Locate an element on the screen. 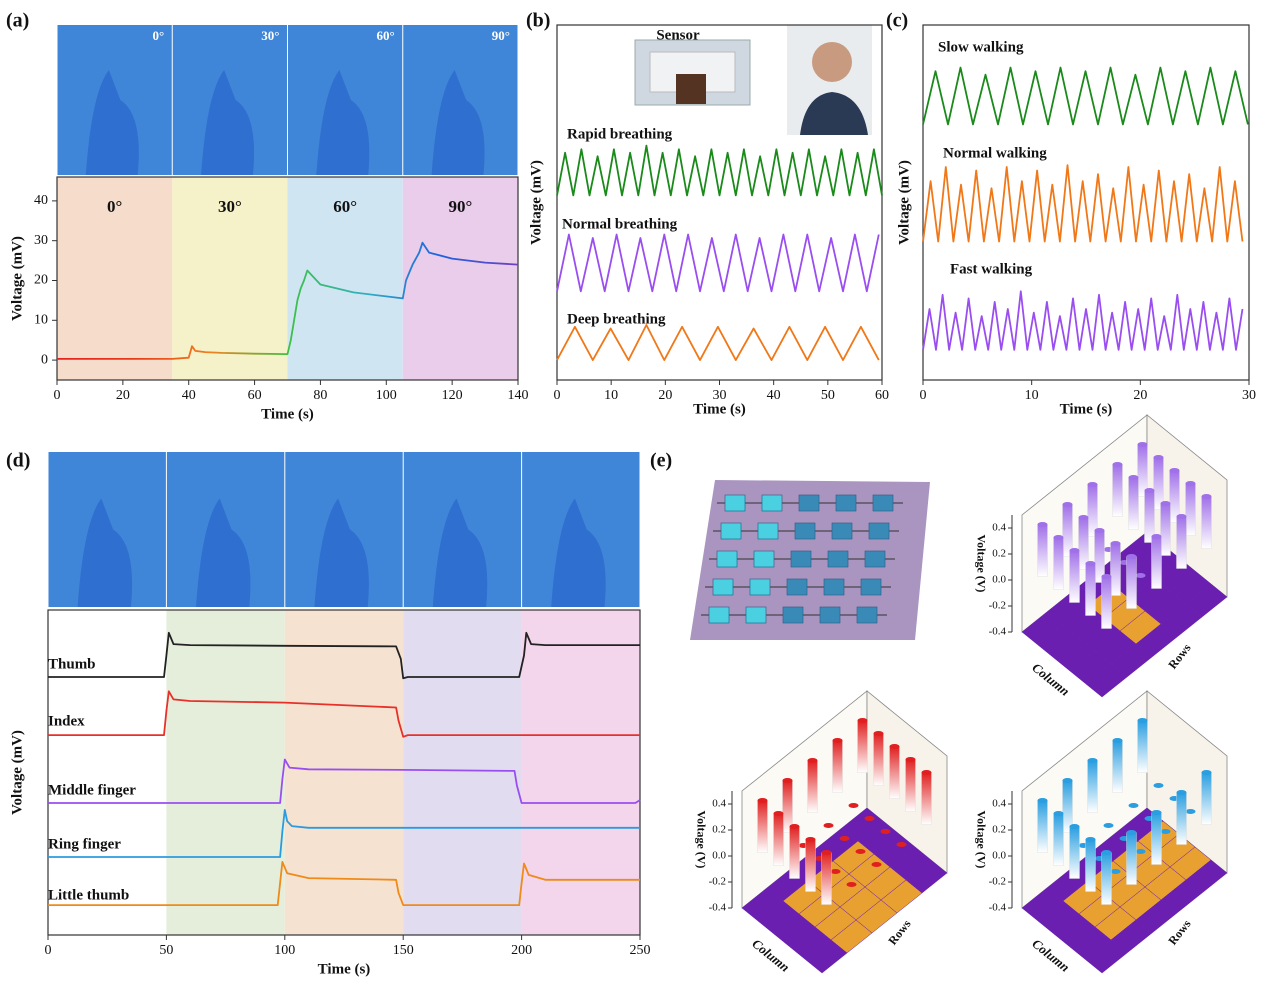 The image size is (1265, 983). annotation: Sensor is located at coordinates (678, 35).